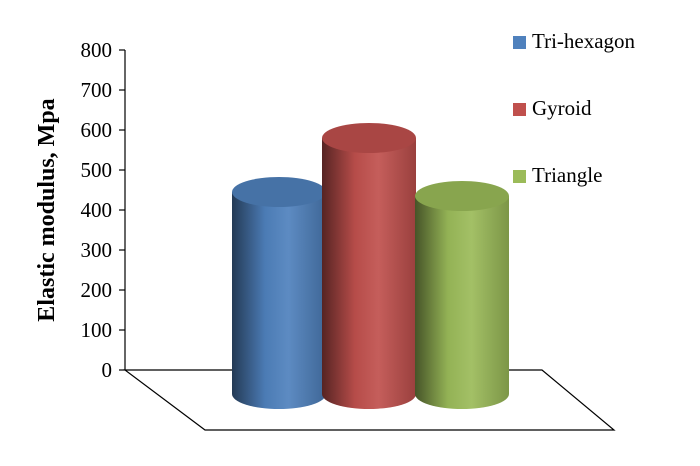 The height and width of the screenshot is (466, 700). I want to click on y-tick-label: 200, so click(97, 290).